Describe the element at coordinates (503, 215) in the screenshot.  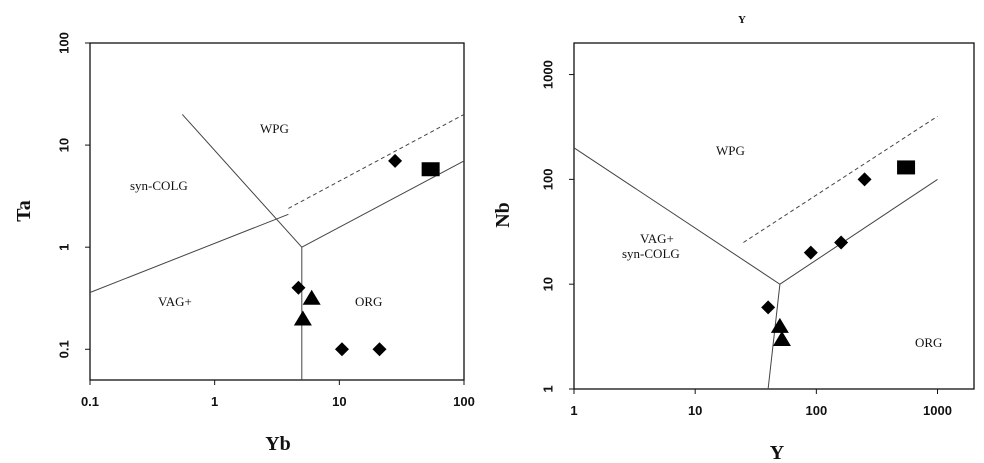
I see `y-axis-title-right: Nb` at that location.